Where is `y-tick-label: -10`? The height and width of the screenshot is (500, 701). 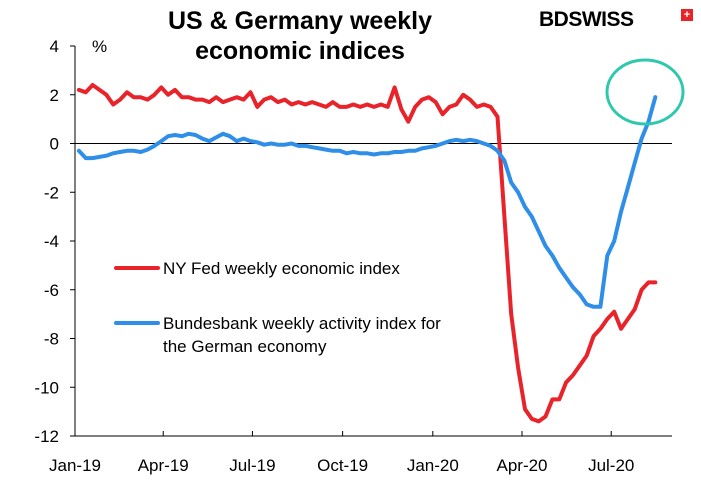 y-tick-label: -10 is located at coordinates (46, 387).